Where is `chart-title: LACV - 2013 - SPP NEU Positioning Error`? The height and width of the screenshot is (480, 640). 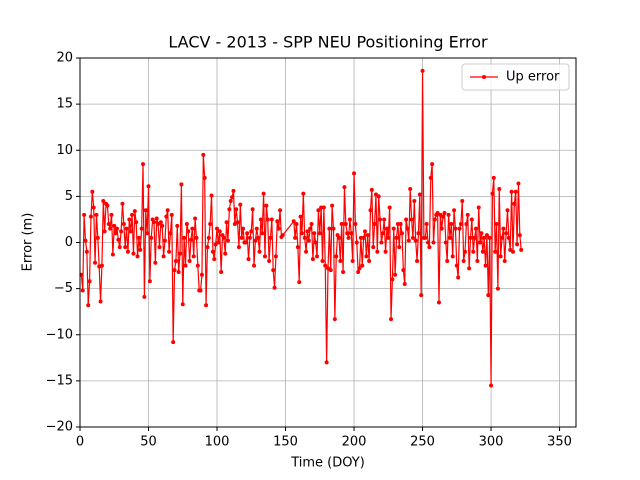 chart-title: LACV - 2013 - SPP NEU Positioning Error is located at coordinates (328, 42).